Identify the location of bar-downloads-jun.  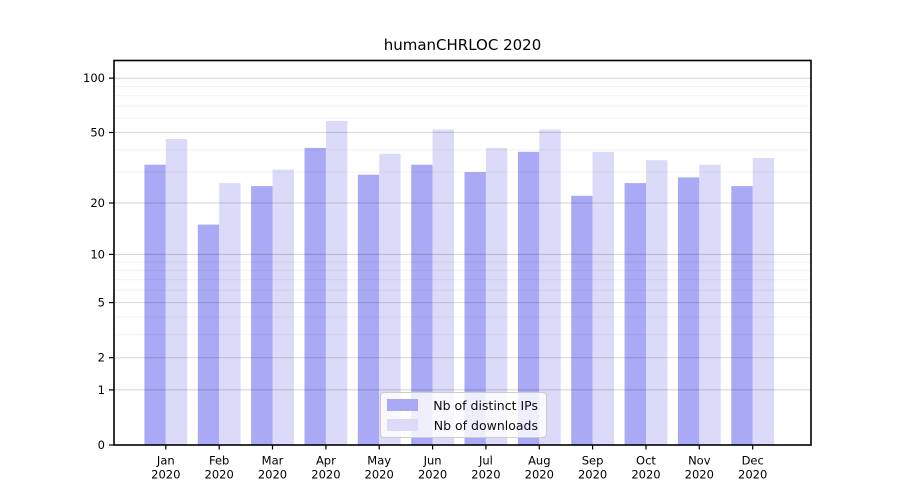
(443, 287).